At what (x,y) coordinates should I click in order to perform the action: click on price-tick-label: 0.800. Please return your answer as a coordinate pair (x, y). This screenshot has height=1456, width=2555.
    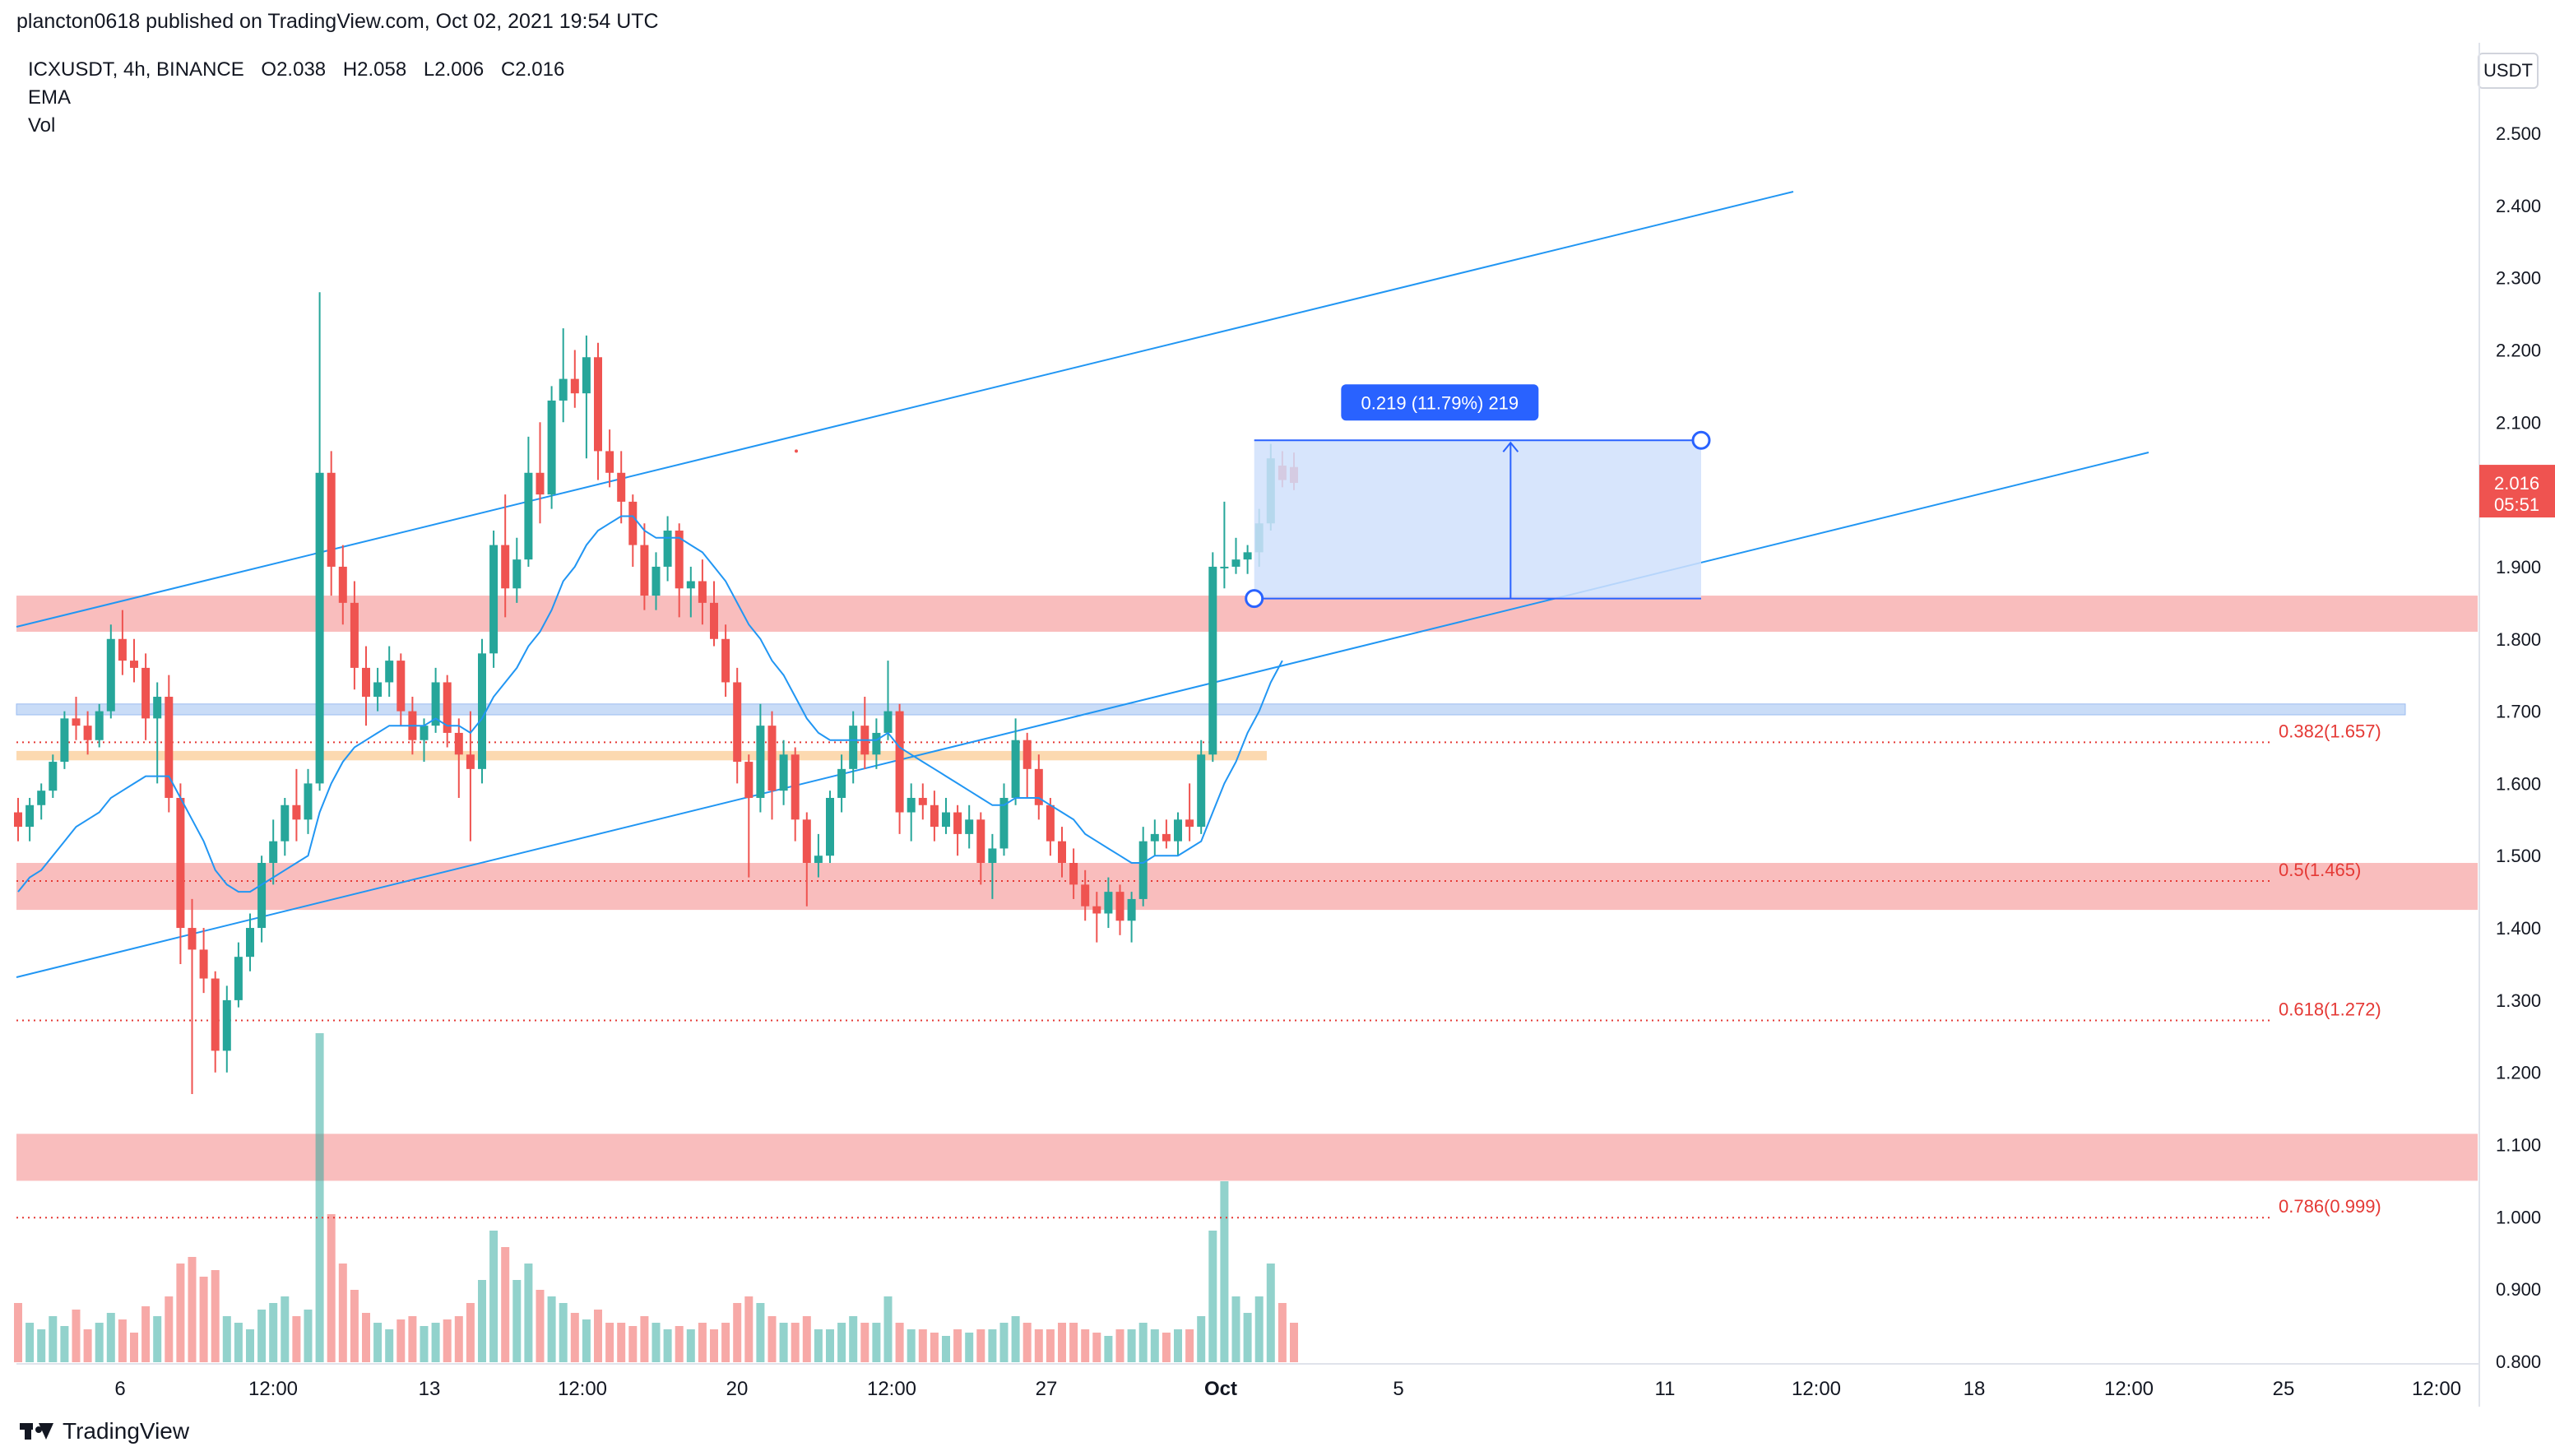
    Looking at the image, I should click on (2518, 1362).